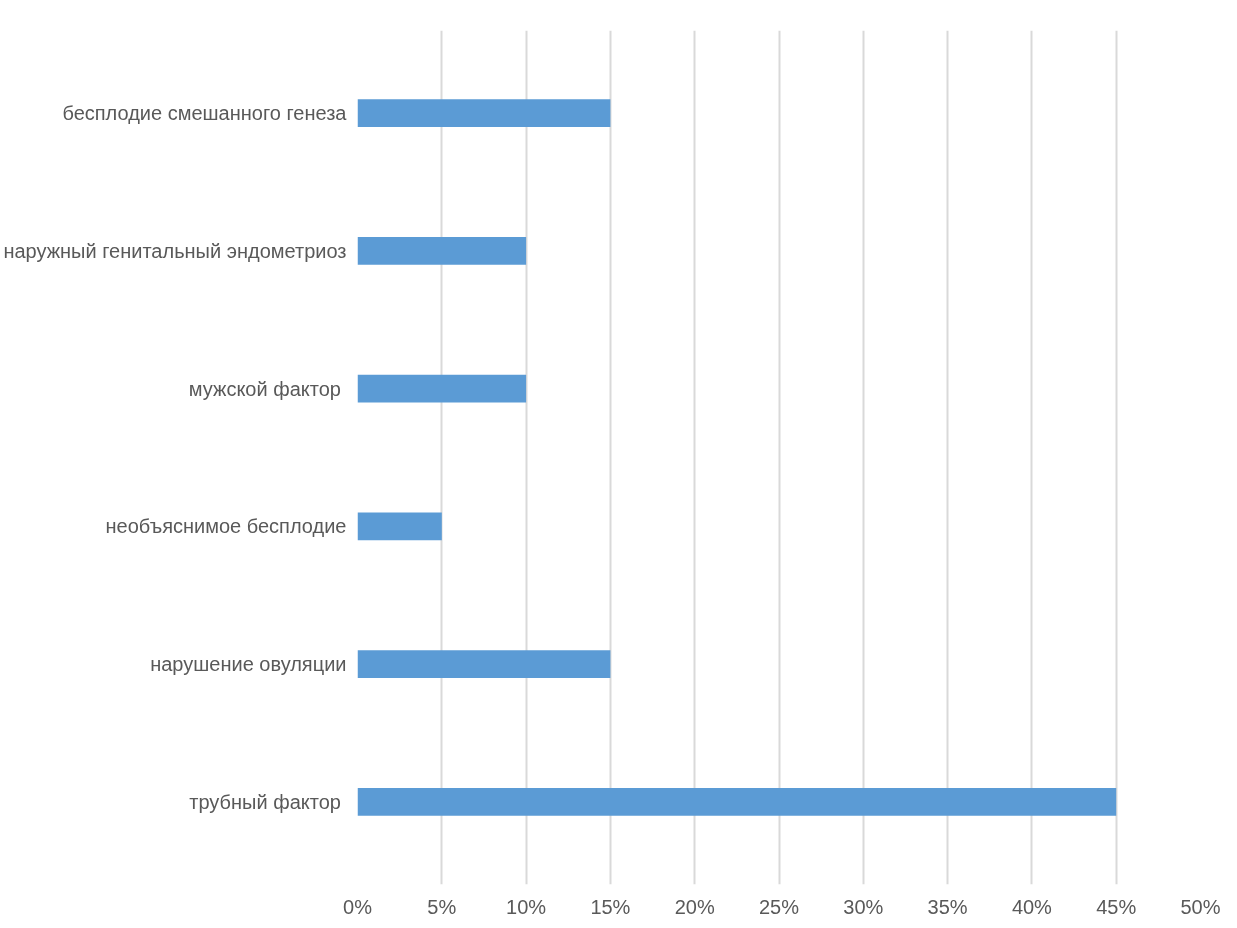  I want to click on x-tick-label: 25%, so click(779, 906).